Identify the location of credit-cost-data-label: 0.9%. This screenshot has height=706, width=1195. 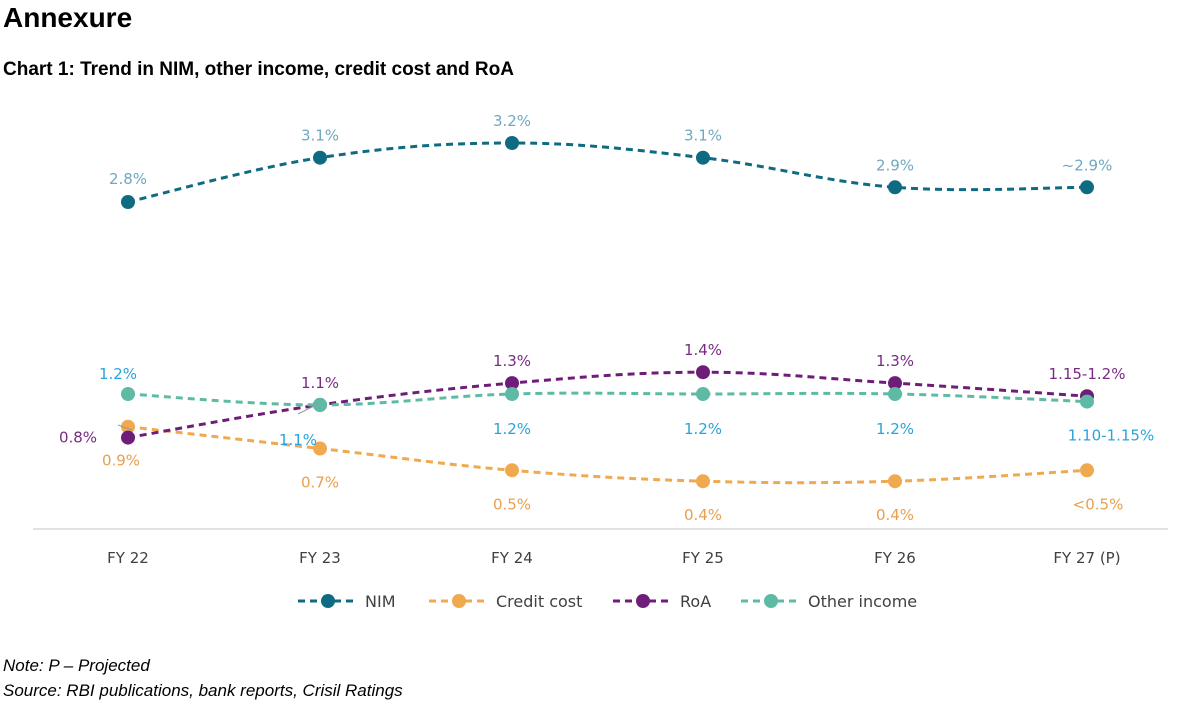
(121, 461).